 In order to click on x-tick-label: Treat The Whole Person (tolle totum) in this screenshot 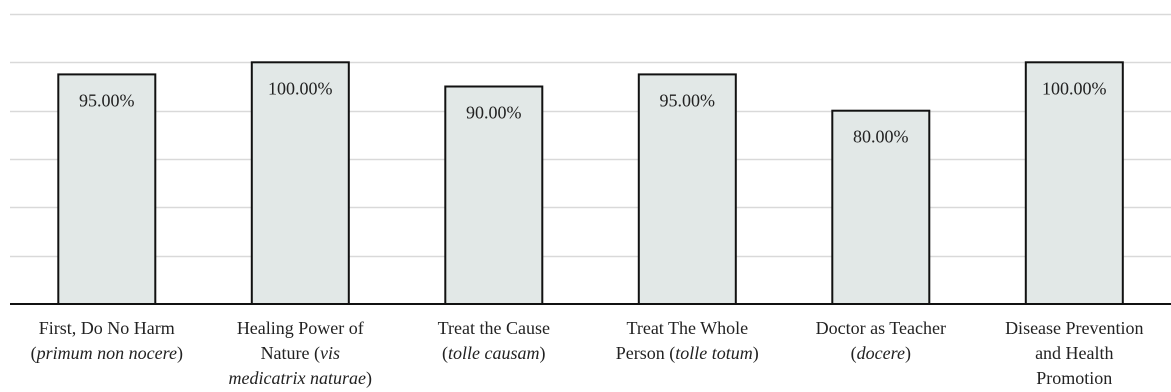, I will do `click(687, 341)`.